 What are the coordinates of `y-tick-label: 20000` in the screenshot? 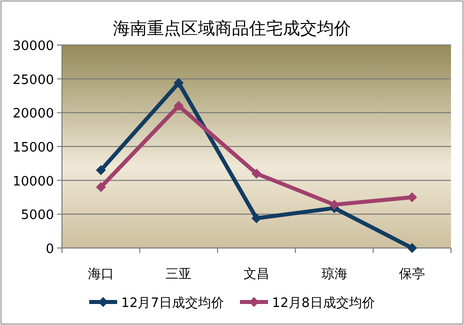 It's located at (33, 114).